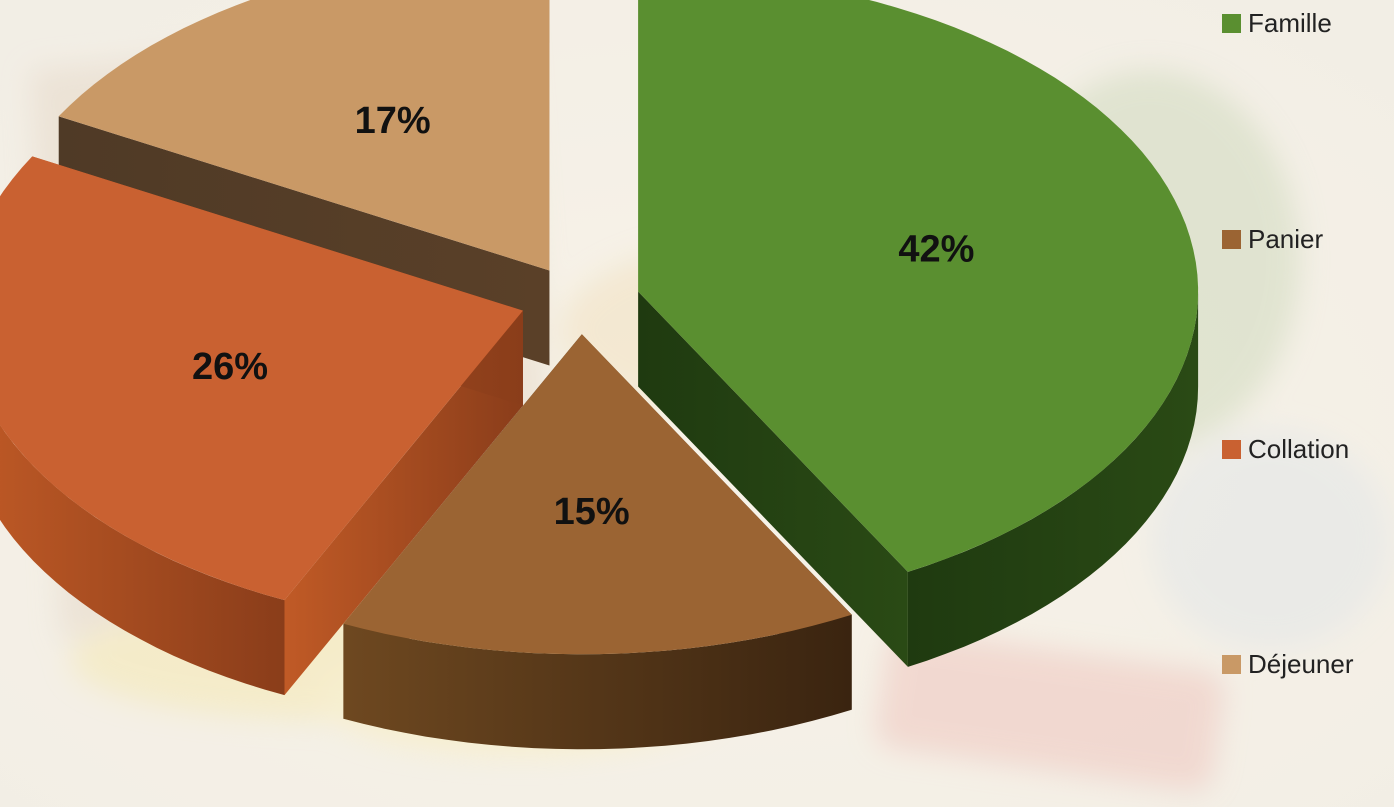  Describe the element at coordinates (1308, 350) in the screenshot. I see `legend: Famille Panier Collation Déjeuner` at that location.